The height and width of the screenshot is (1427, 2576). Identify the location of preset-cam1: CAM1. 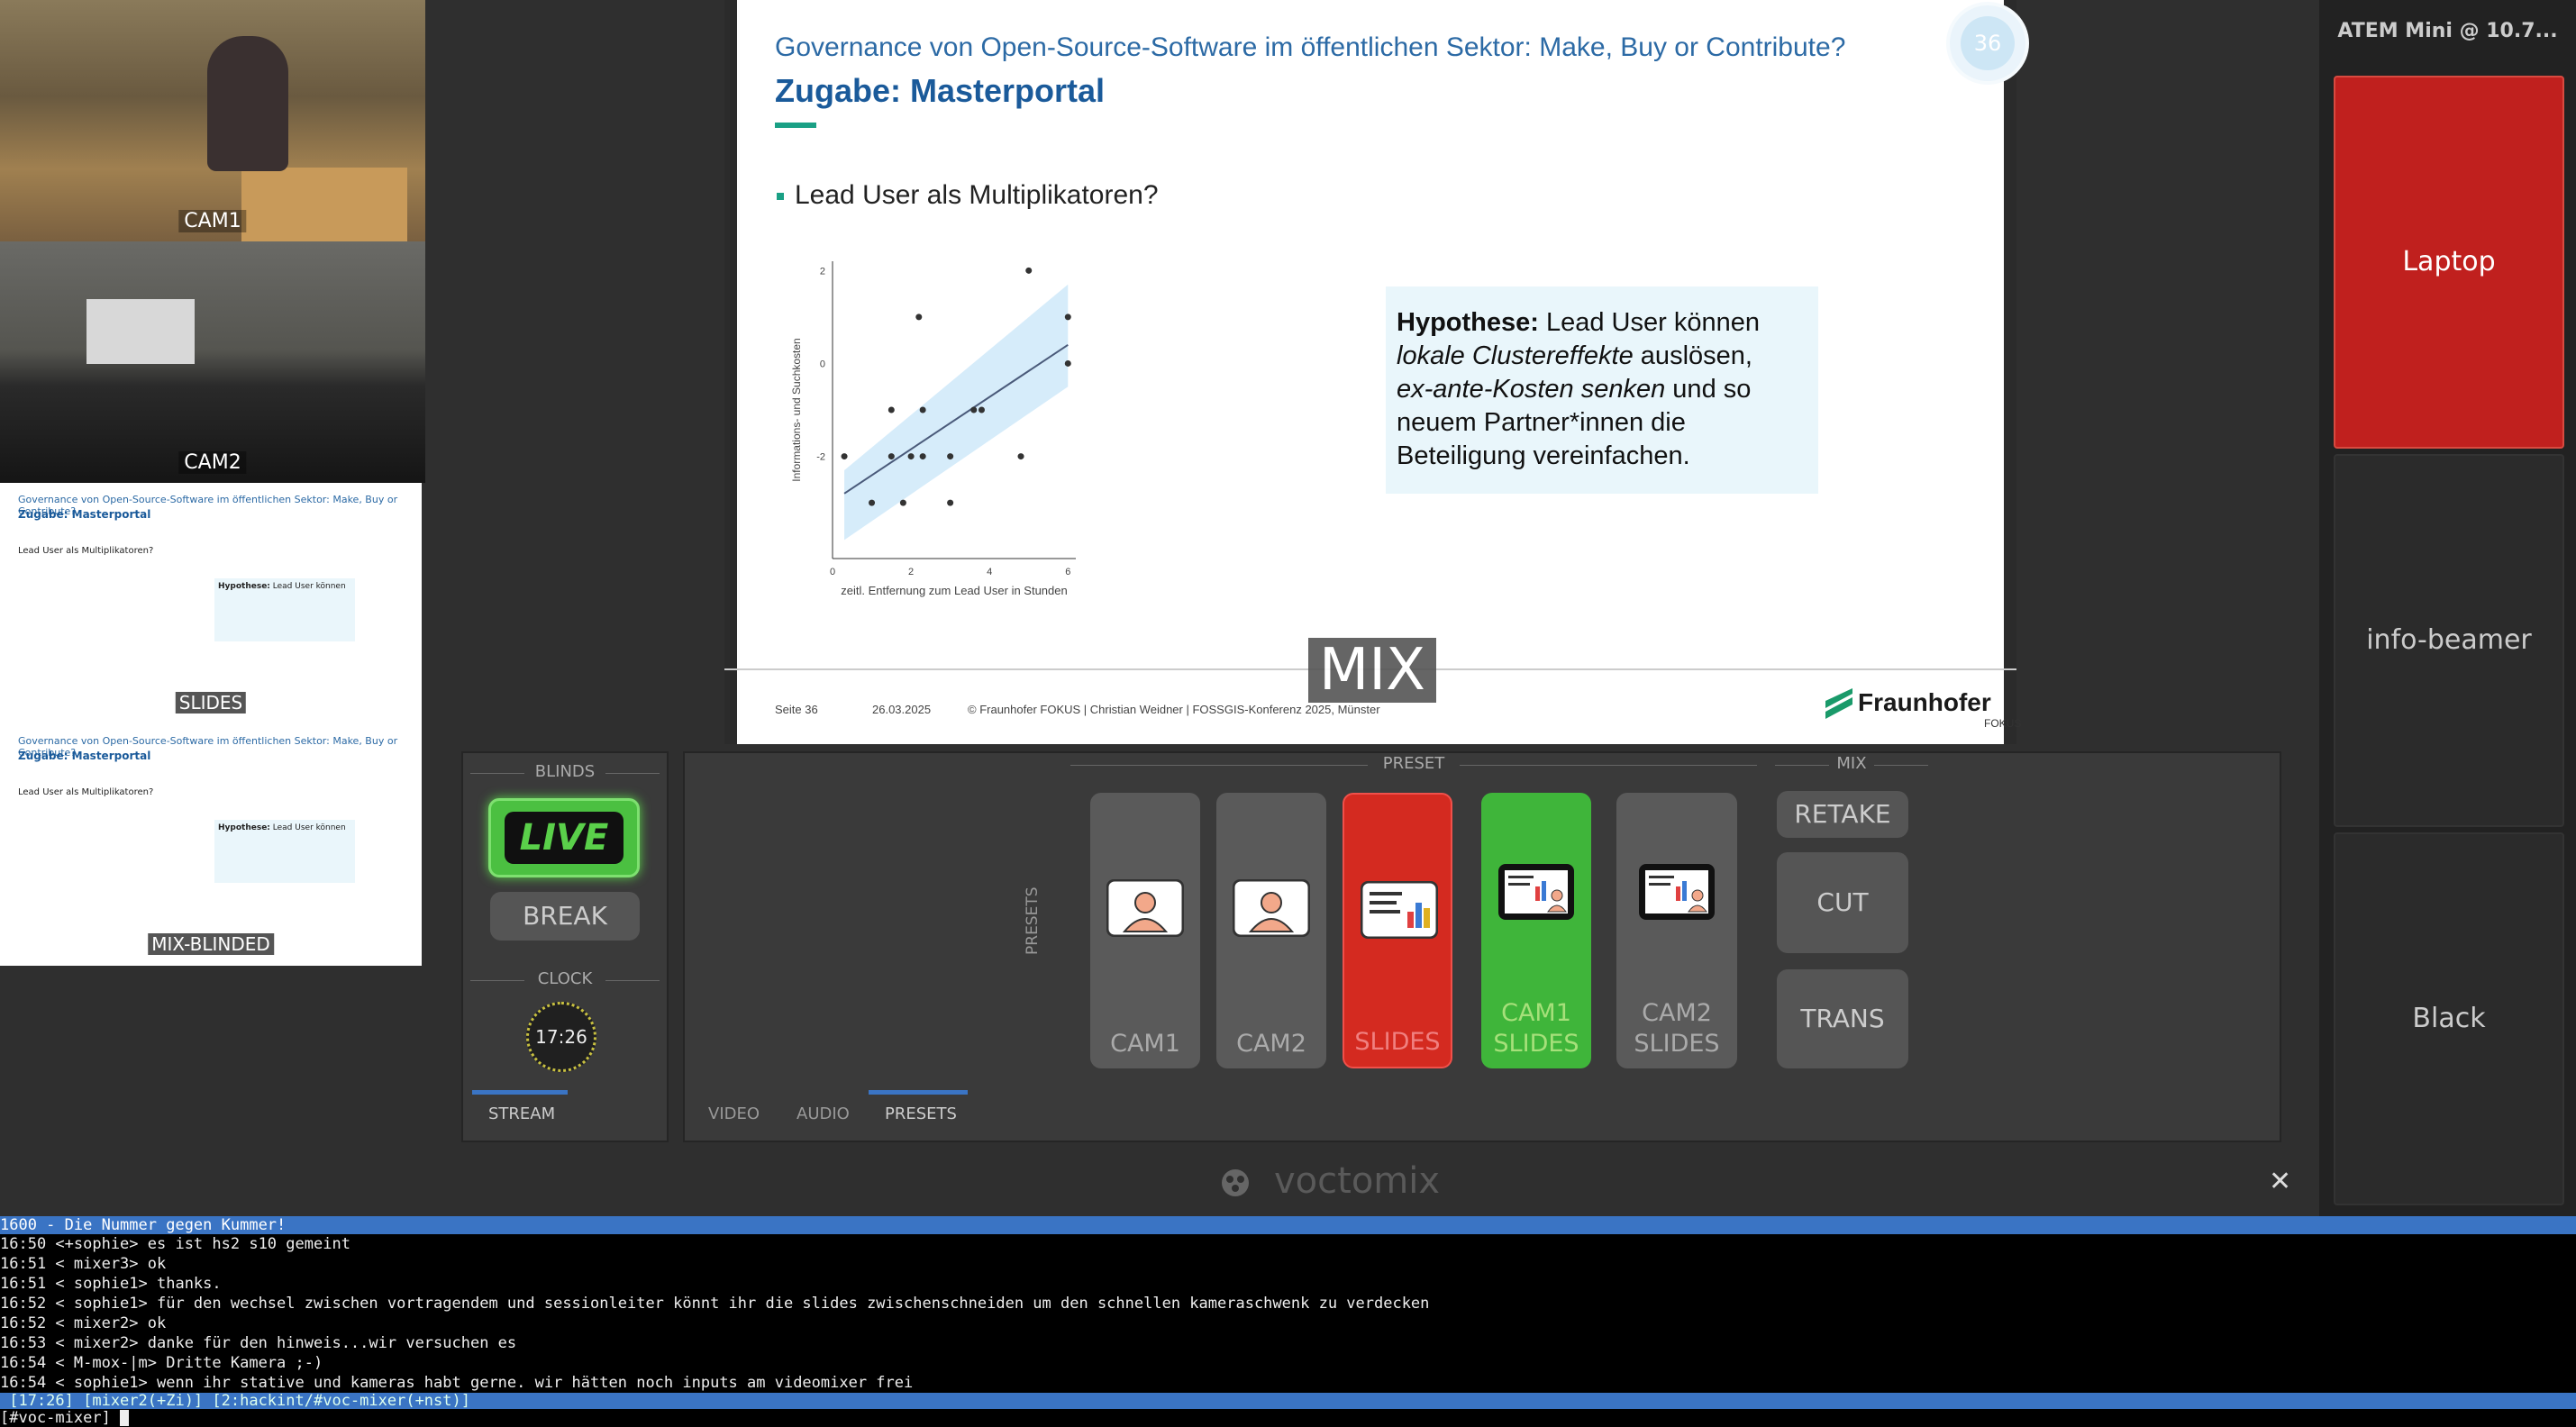
(1145, 930).